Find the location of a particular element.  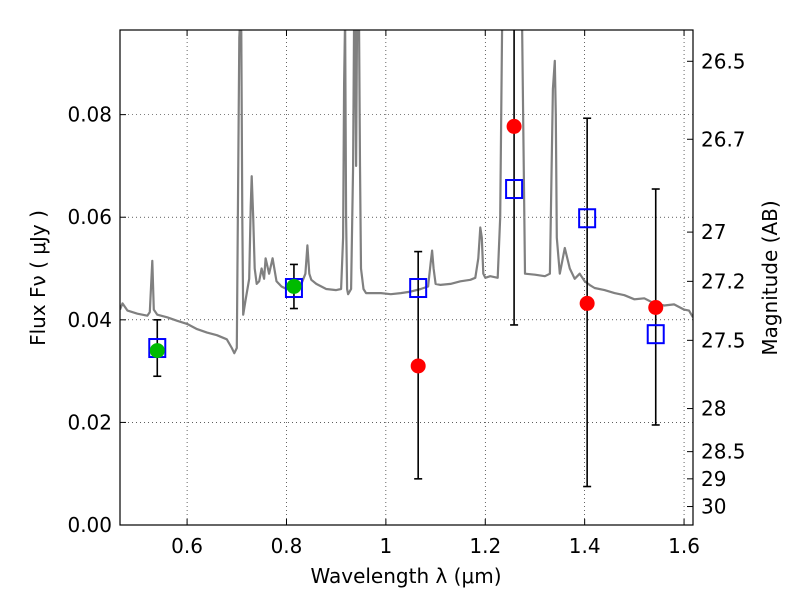

right-tick-label: 29 is located at coordinates (713, 479).